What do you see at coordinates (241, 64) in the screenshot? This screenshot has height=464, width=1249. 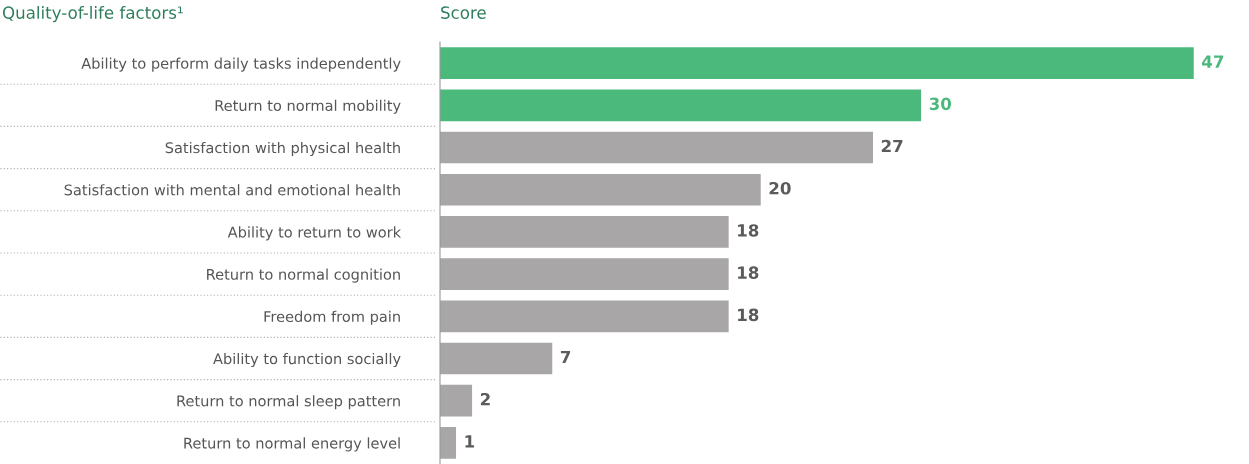 I see `y-tick-label: Ability to perform daily tasks independently` at bounding box center [241, 64].